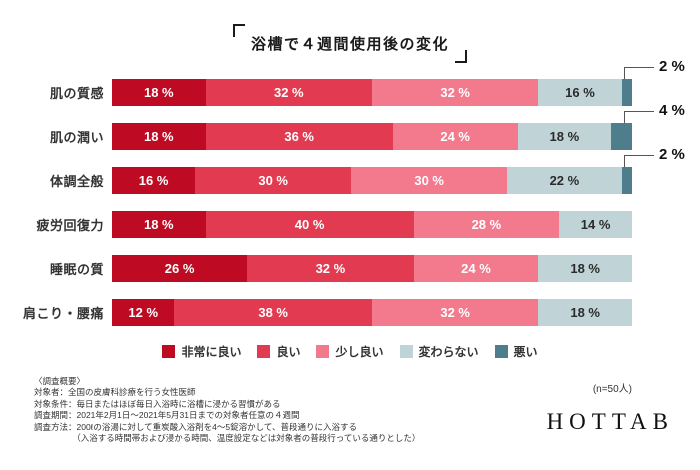 The height and width of the screenshot is (470, 700). What do you see at coordinates (76, 137) in the screenshot?
I see `category-label: 肌の潤い` at bounding box center [76, 137].